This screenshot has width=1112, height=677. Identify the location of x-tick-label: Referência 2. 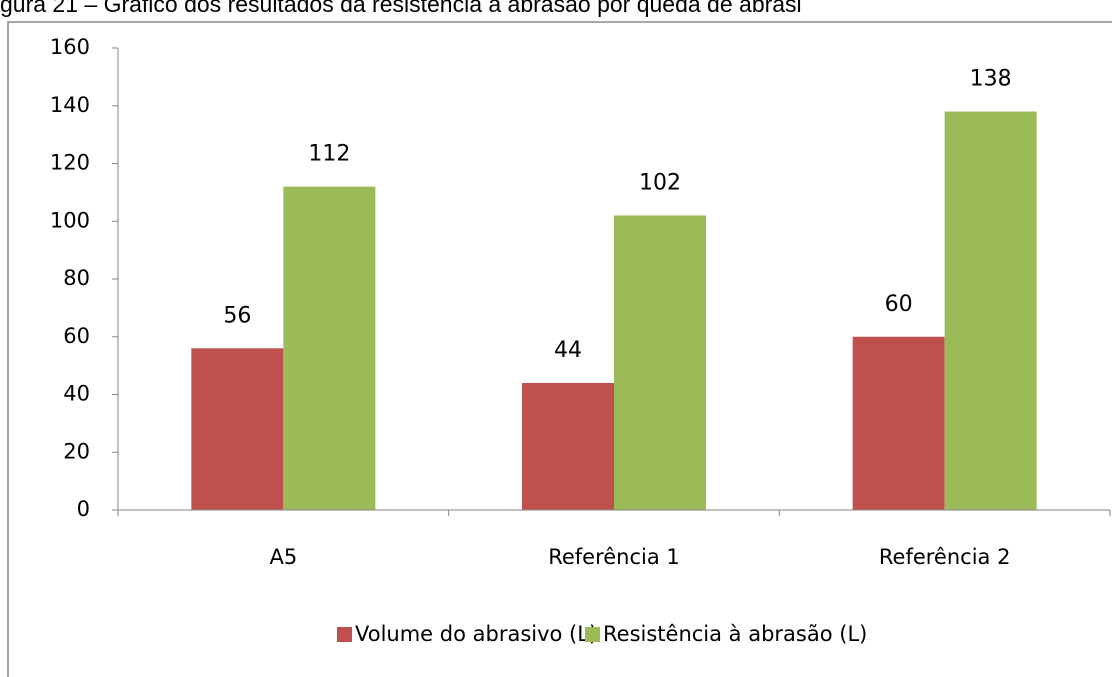
(945, 557).